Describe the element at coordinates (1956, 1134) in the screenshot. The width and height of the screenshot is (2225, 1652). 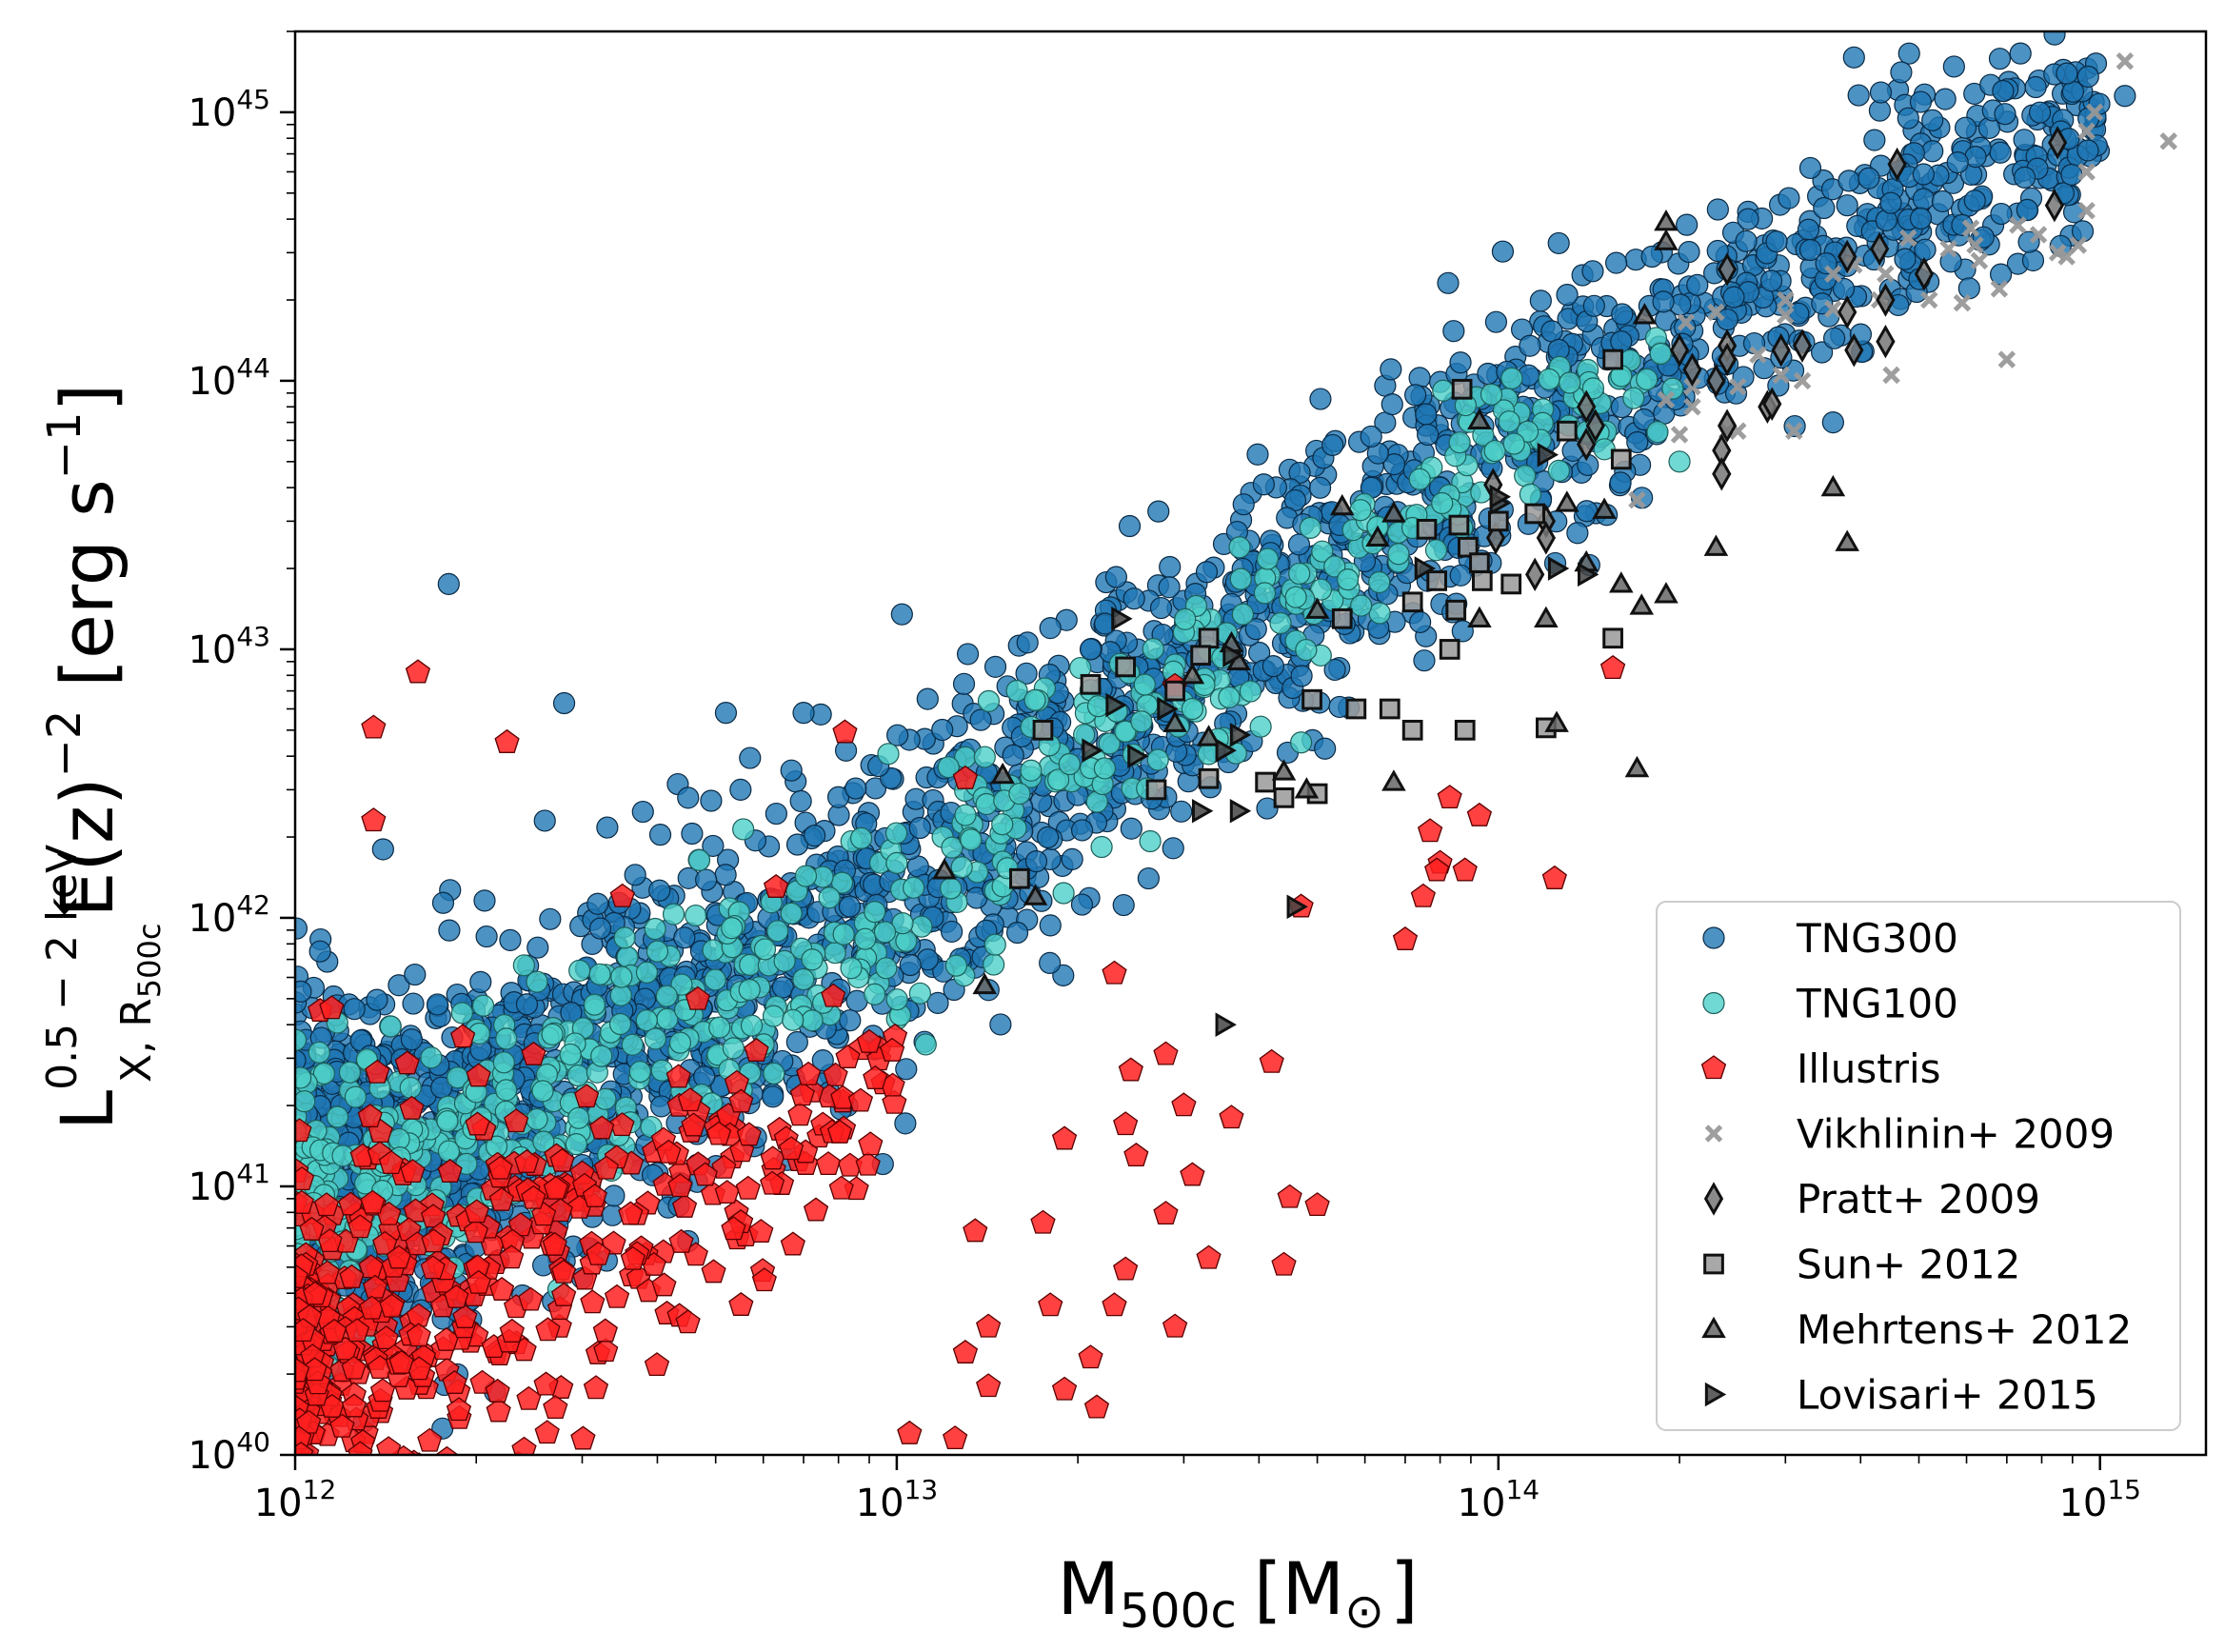
I see `legend-label: Vikhlinin+ 2009` at that location.